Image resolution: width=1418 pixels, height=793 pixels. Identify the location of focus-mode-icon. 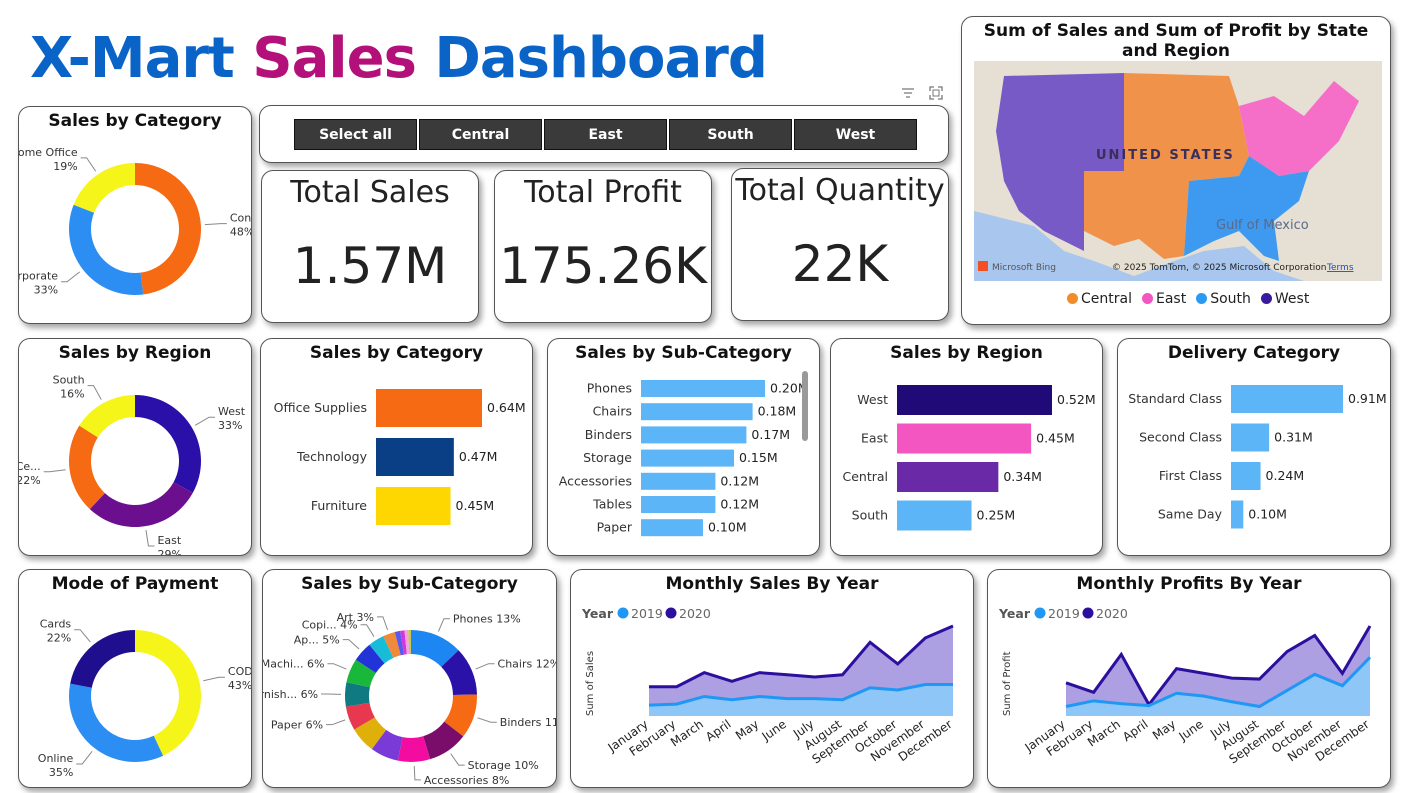
(936, 93).